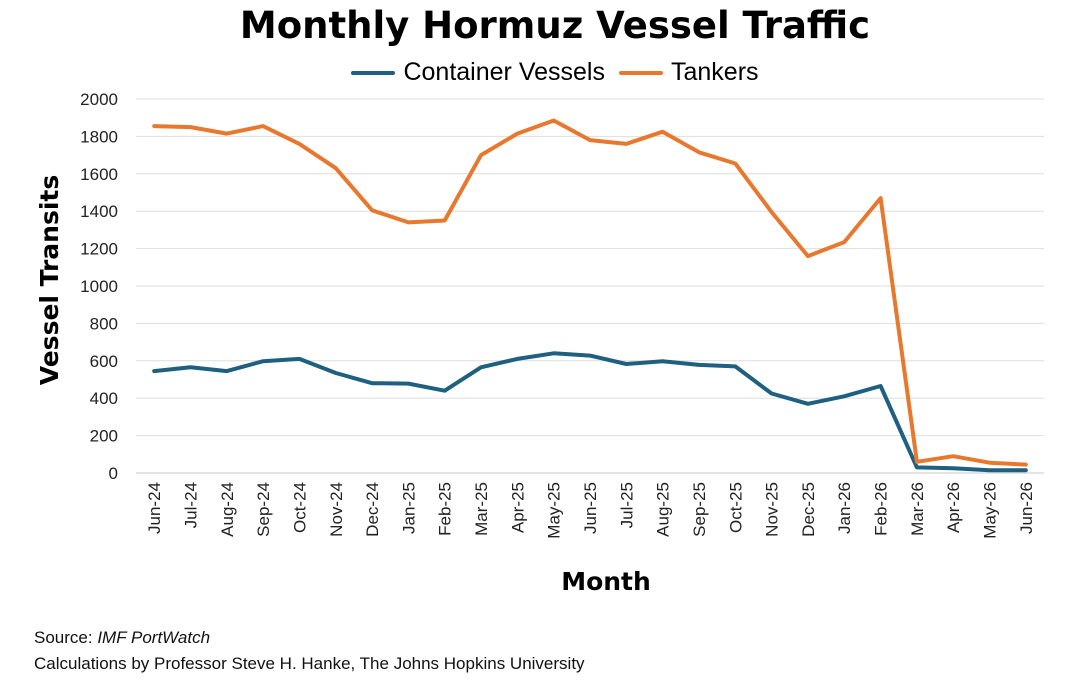 This screenshot has width=1080, height=691. Describe the element at coordinates (1026, 508) in the screenshot. I see `x-tick-label: Jun-26` at that location.